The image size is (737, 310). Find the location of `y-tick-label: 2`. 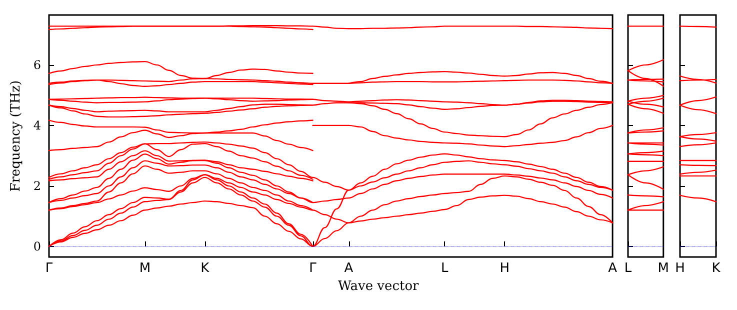

y-tick-label: 2 is located at coordinates (37, 185).